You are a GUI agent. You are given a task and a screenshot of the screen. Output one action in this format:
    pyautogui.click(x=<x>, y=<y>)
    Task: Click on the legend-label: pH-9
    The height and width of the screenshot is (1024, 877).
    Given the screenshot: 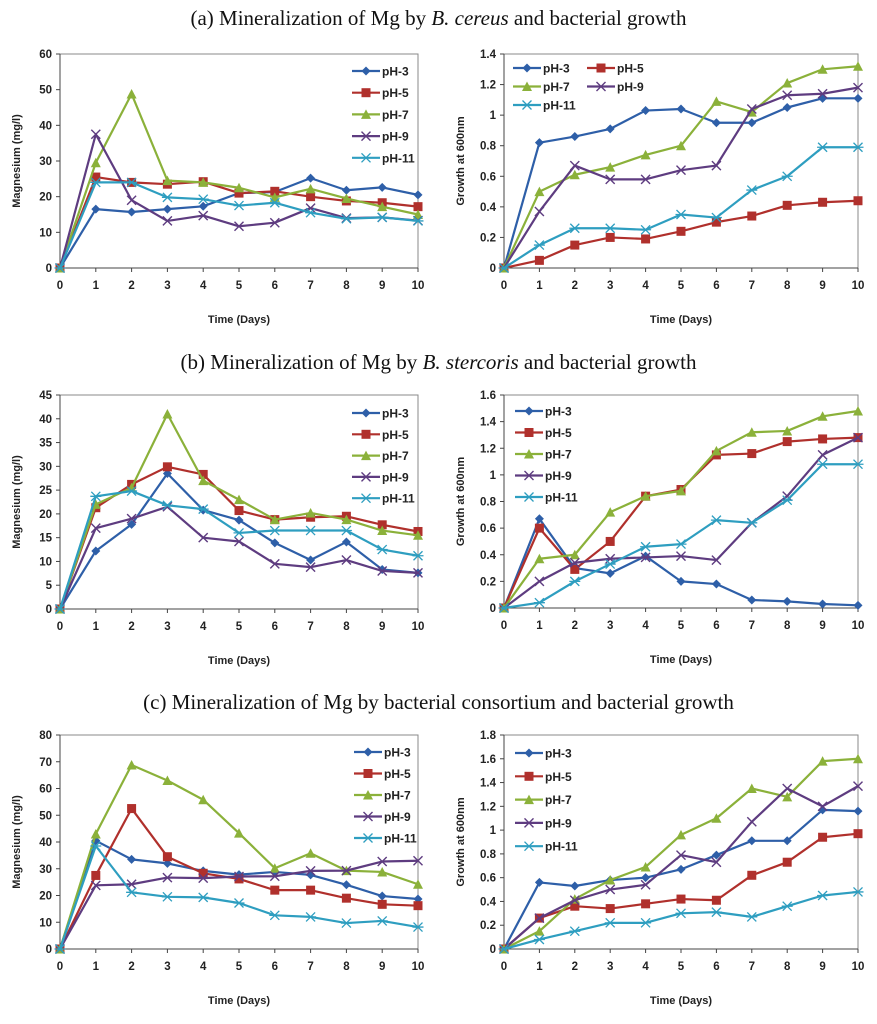 What is the action you would take?
    pyautogui.click(x=397, y=817)
    